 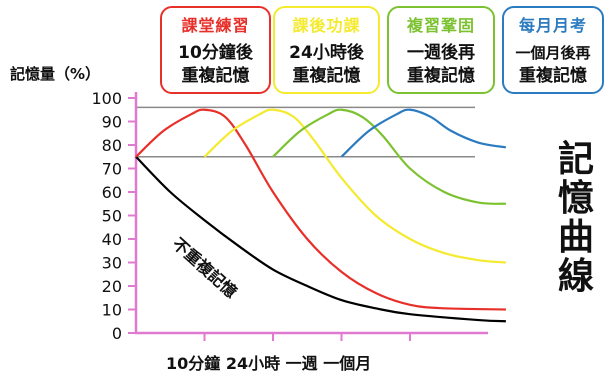 I want to click on y-tick-labels: 0 10 20 30 40 50 60 70 80 90 100, so click(x=106, y=216).